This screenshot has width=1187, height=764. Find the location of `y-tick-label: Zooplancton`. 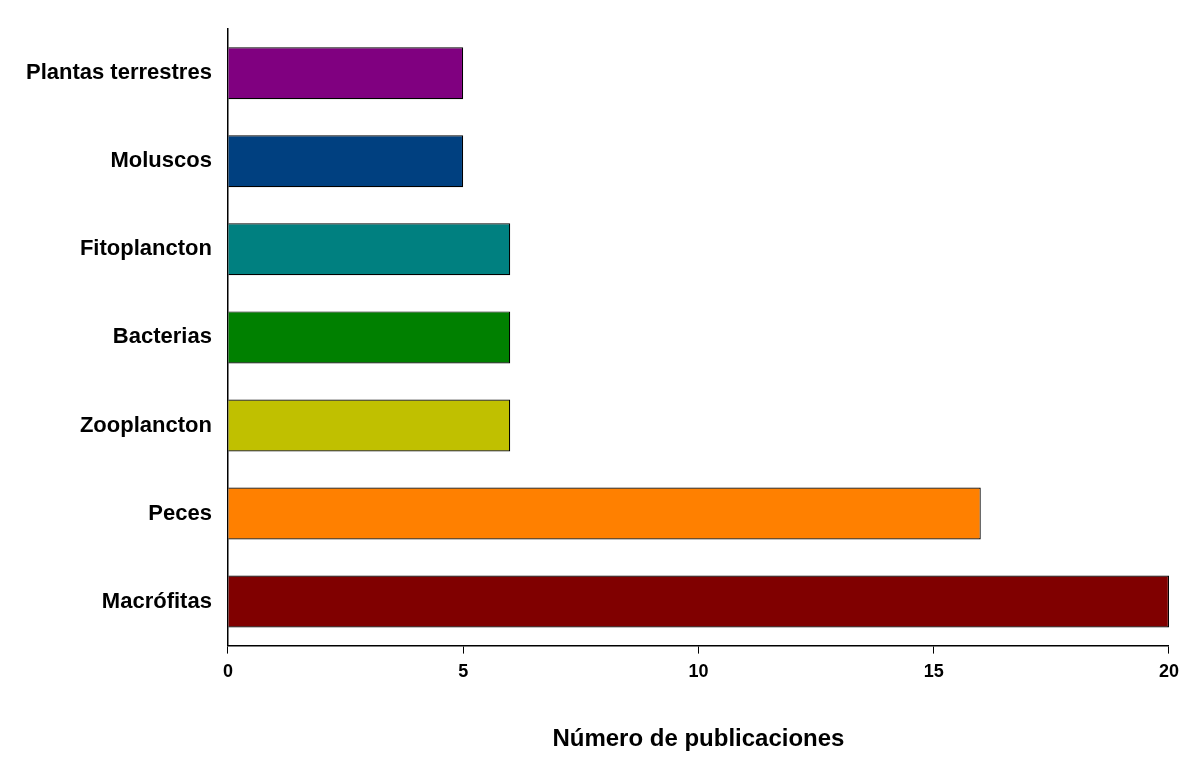

y-tick-label: Zooplancton is located at coordinates (145, 424).